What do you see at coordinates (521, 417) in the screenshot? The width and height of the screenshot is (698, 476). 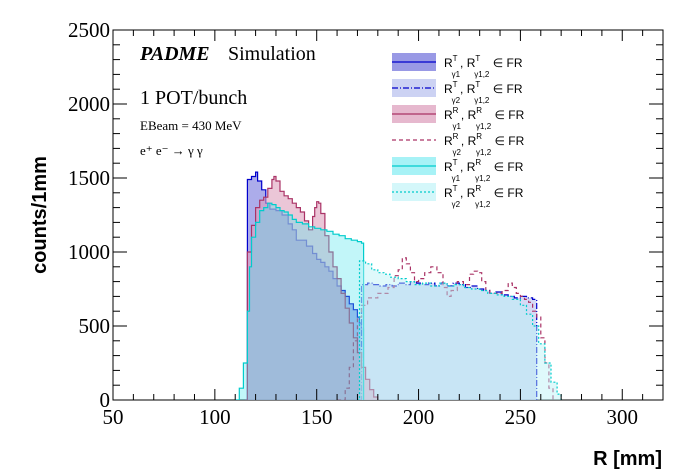 I see `x-tick-label: 250` at bounding box center [521, 417].